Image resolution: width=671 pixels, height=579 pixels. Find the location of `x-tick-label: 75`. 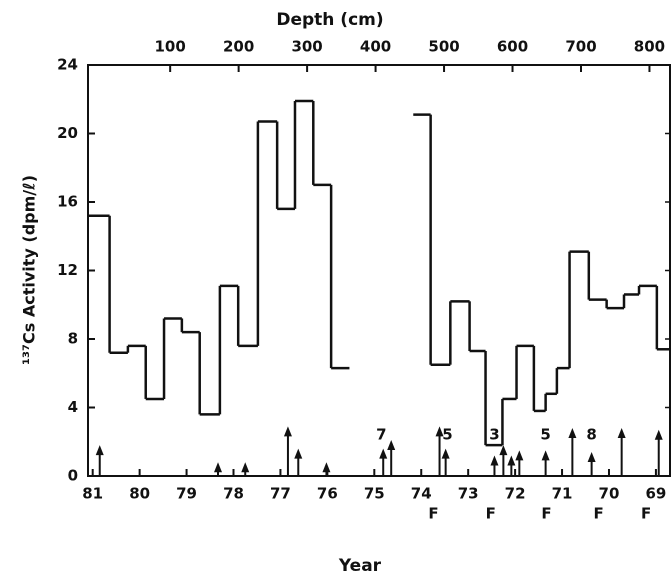

x-tick-label: 75 is located at coordinates (374, 494).